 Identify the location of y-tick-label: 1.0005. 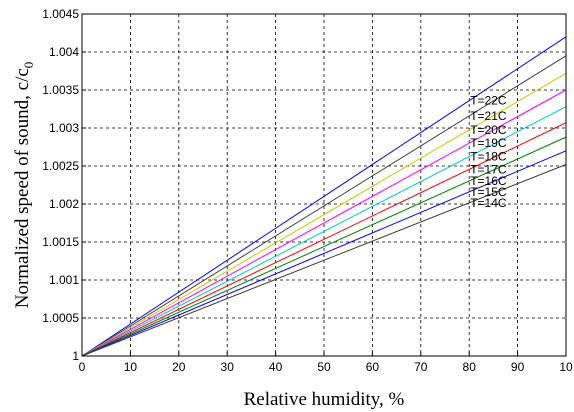
(60, 318).